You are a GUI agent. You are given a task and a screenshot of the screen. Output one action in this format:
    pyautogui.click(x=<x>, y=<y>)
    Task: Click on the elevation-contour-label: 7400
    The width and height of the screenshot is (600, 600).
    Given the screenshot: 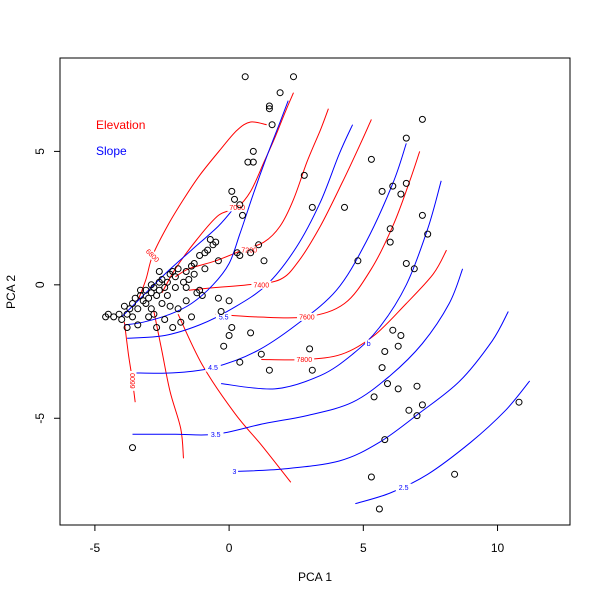 What is the action you would take?
    pyautogui.click(x=261, y=284)
    